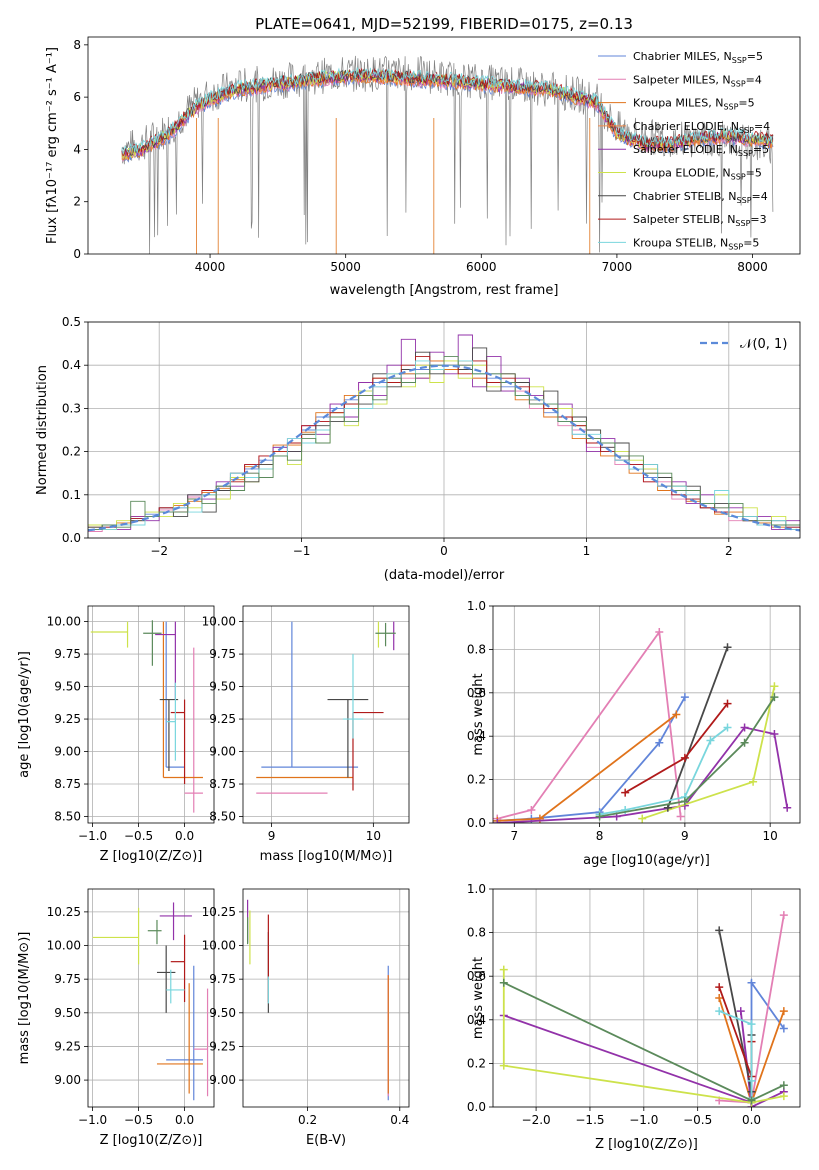 The width and height of the screenshot is (819, 1170). Describe the element at coordinates (159, 551) in the screenshot. I see `x-tick-label: −2` at that location.